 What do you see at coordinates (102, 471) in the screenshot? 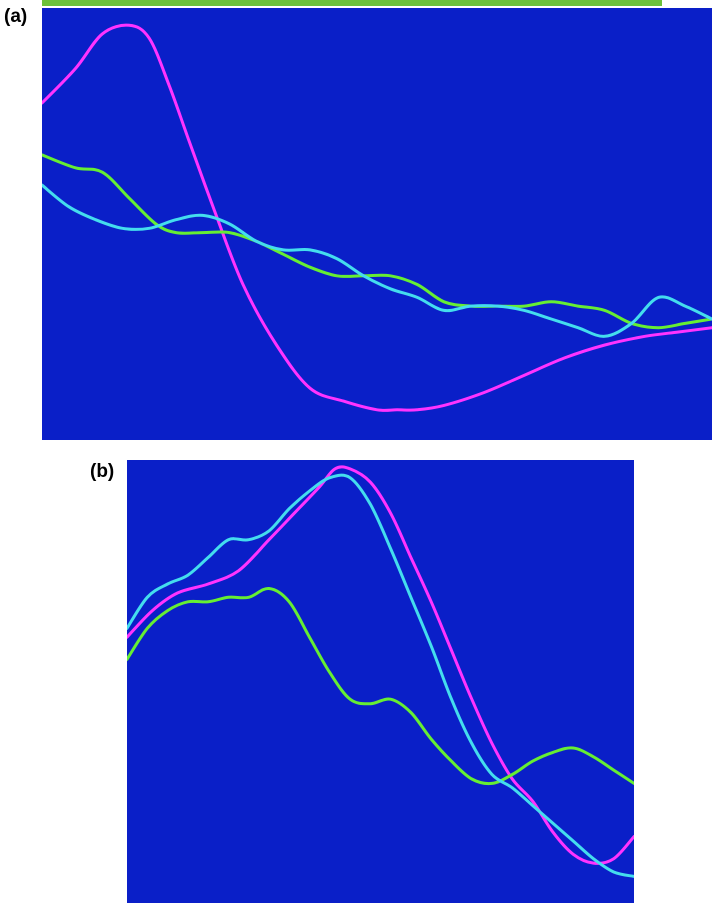
I see `panel-label-b: (b)` at bounding box center [102, 471].